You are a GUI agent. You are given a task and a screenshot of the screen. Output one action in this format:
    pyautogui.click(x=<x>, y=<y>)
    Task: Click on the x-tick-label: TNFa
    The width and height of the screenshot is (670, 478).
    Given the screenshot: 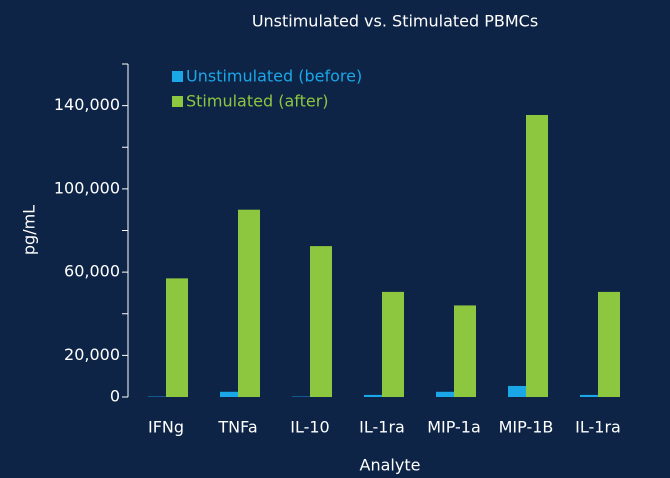 What is the action you would take?
    pyautogui.click(x=237, y=427)
    